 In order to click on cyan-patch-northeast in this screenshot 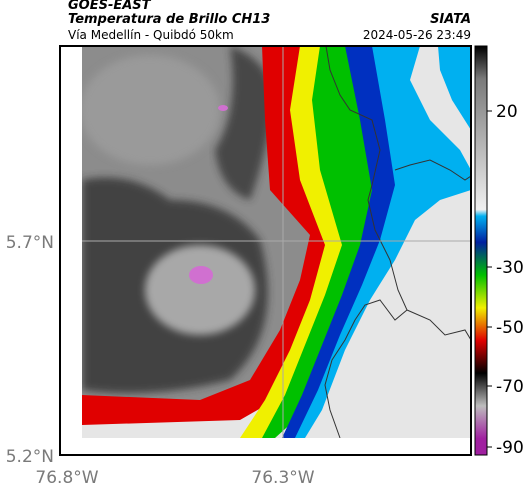, I will do `click(454, 88)`.